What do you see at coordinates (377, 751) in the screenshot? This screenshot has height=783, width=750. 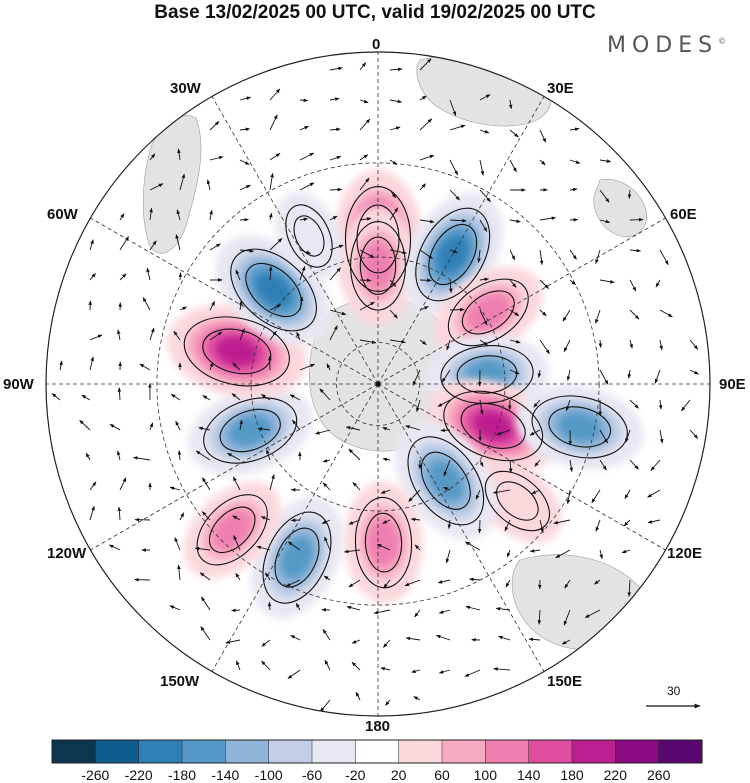 I see `colorbar-frame` at bounding box center [377, 751].